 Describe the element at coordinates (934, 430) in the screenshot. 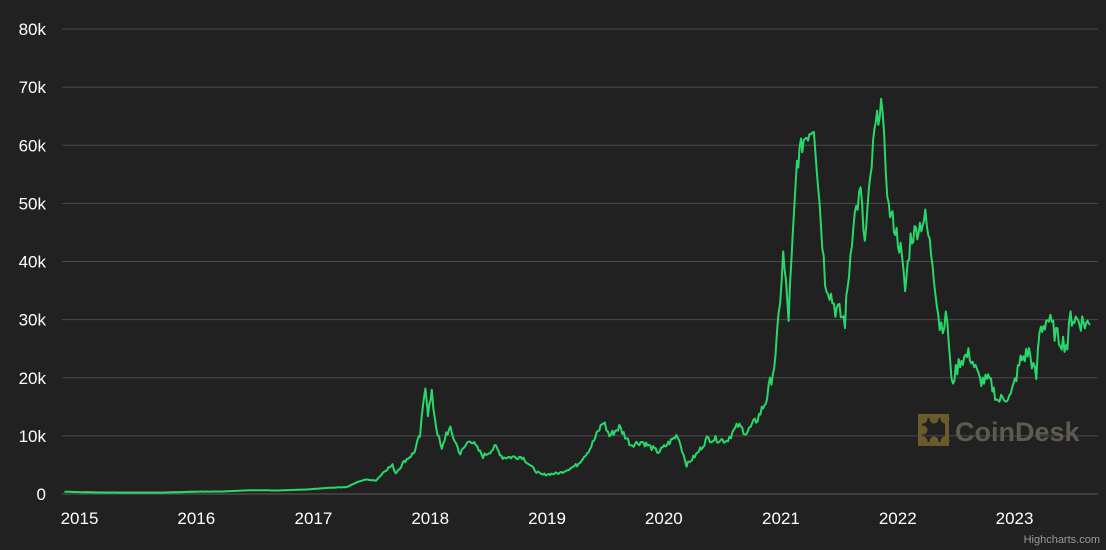

I see `coindesk-logo-icon` at that location.